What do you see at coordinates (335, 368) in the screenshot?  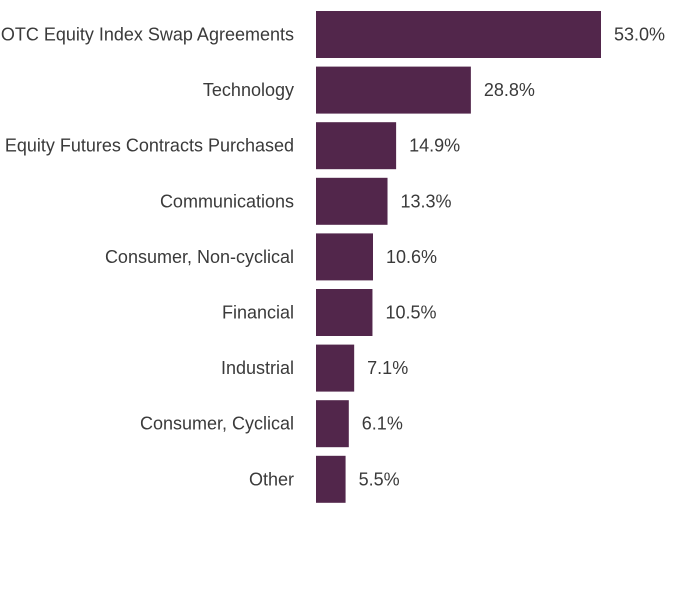 I see `bar-industrial` at bounding box center [335, 368].